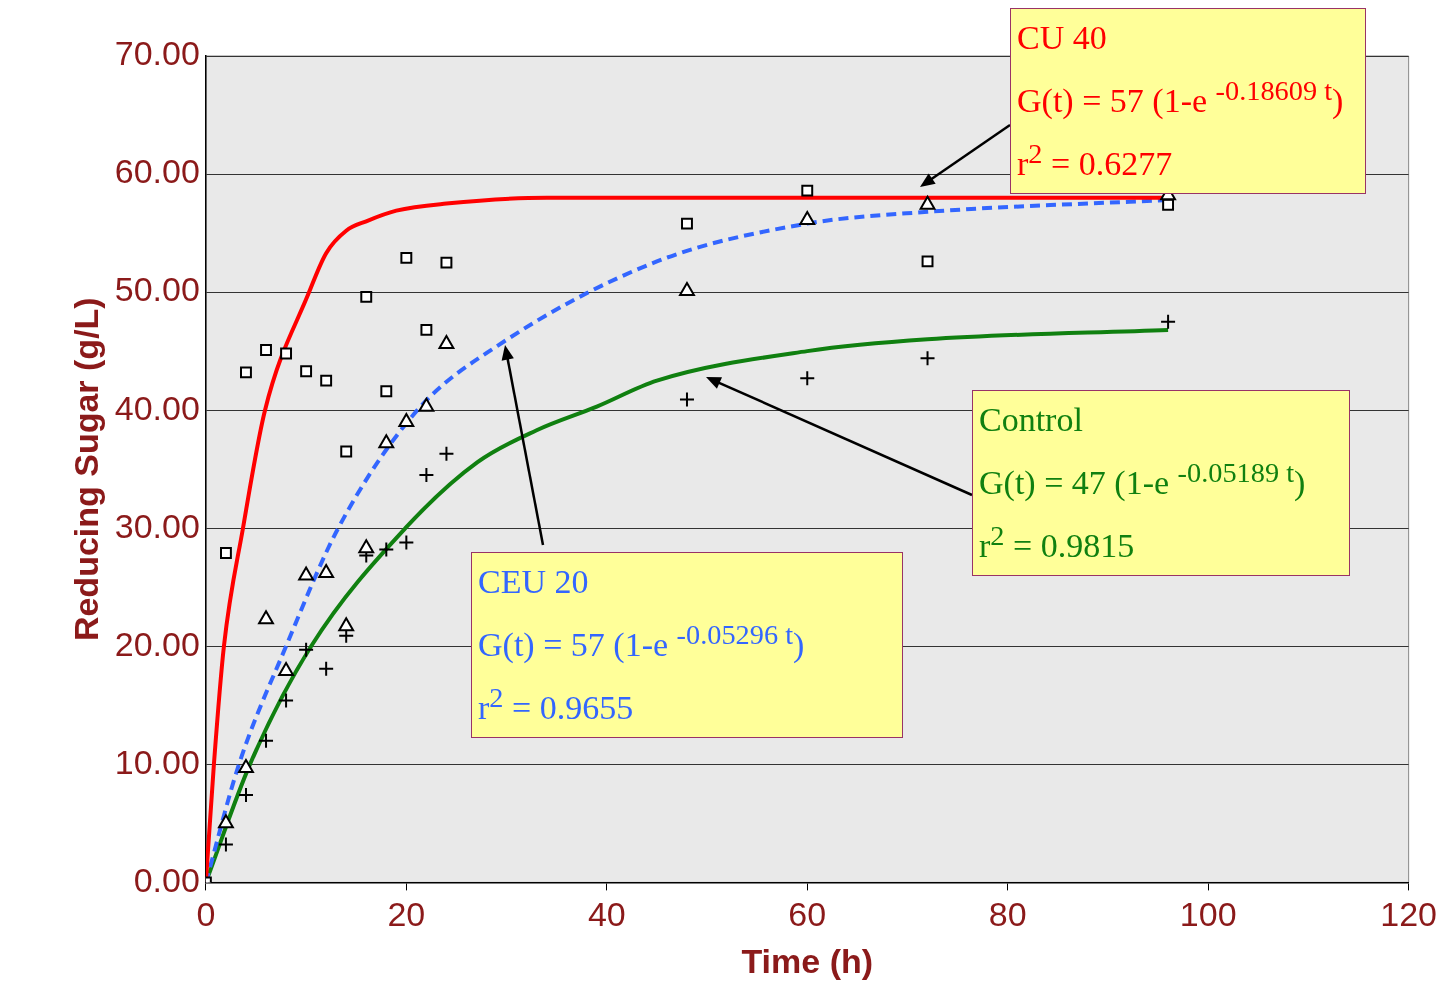 The image size is (1451, 992). Describe the element at coordinates (1095, 161) in the screenshot. I see `annotation: r$^{2}$ = 0.6277` at that location.